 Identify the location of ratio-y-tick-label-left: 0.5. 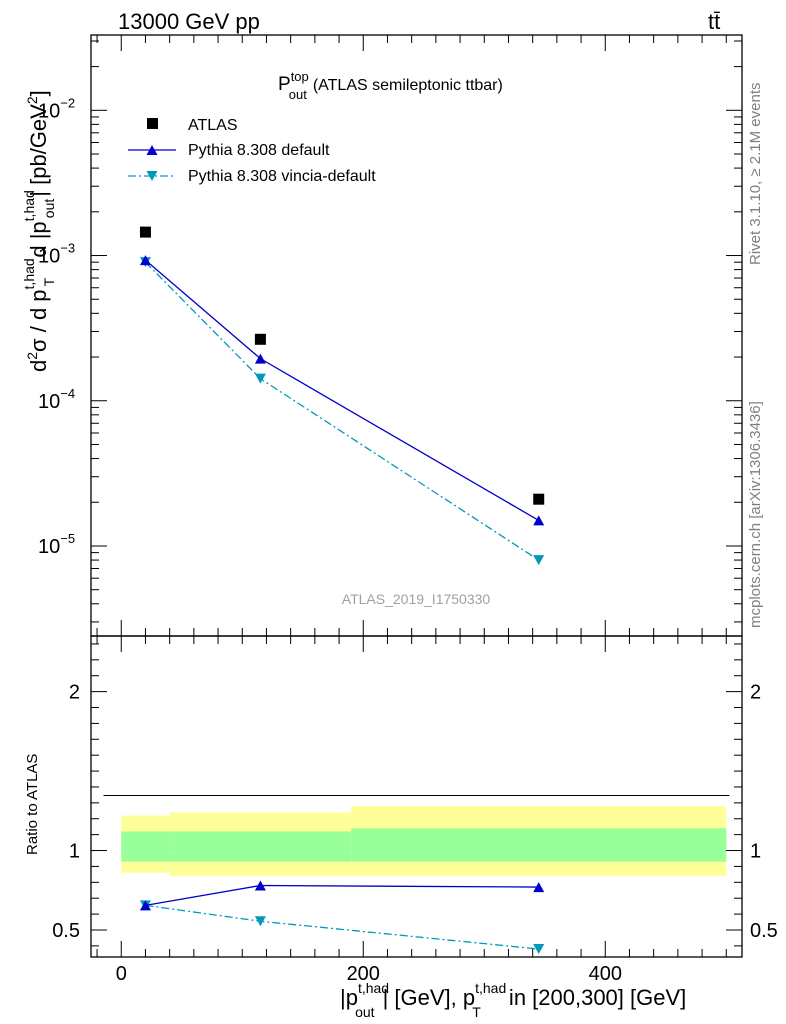
(66, 931).